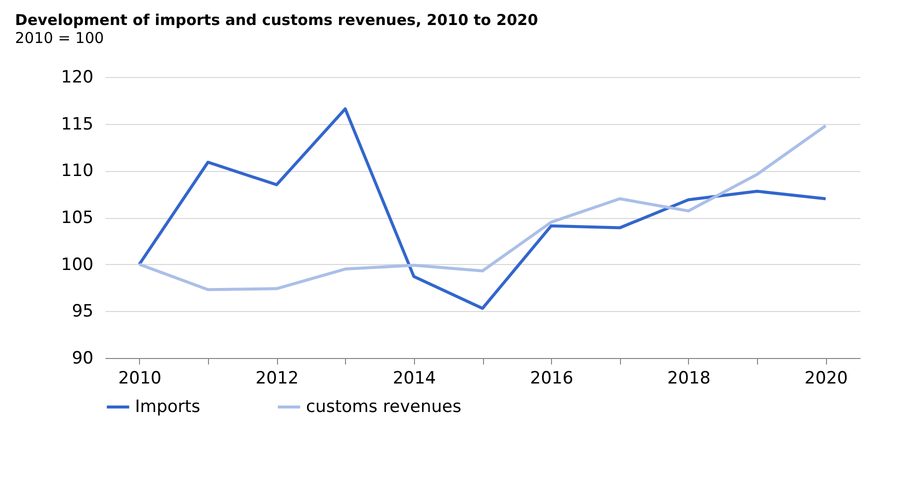 Image resolution: width=910 pixels, height=496 pixels. What do you see at coordinates (277, 378) in the screenshot?
I see `x-tick-label: 2012` at bounding box center [277, 378].